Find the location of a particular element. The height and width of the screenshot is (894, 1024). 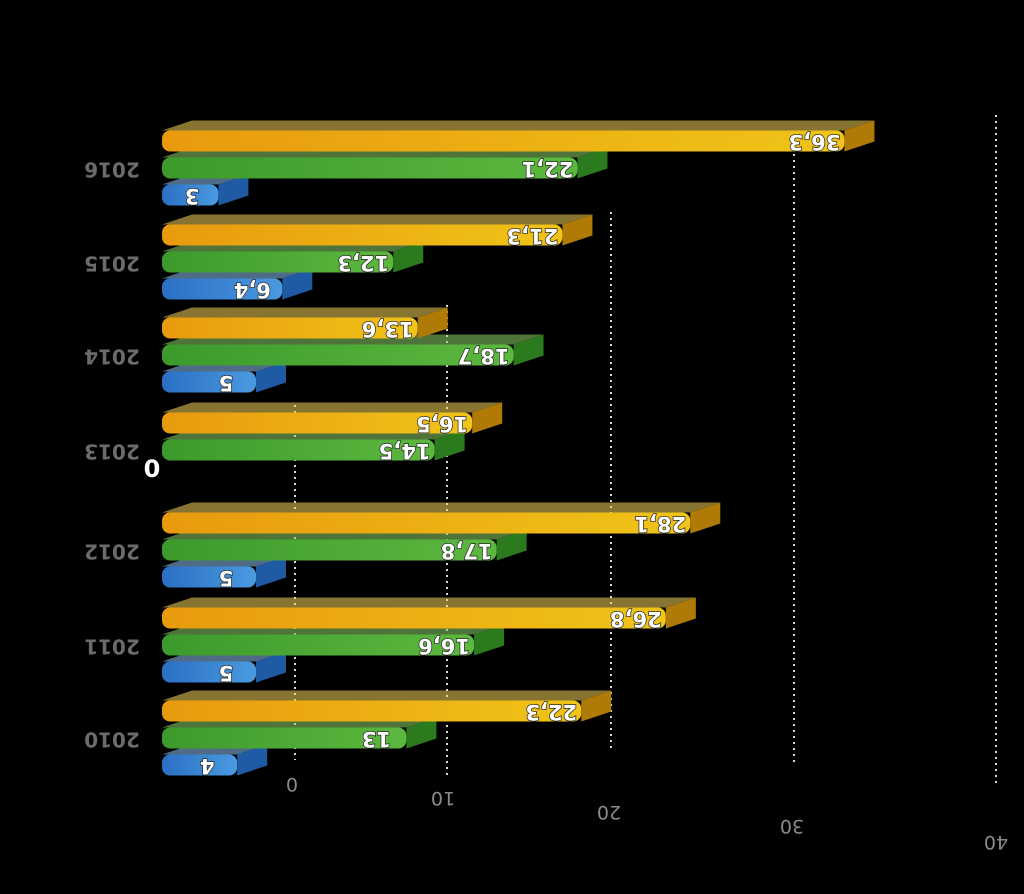

data-label: 6,4 is located at coordinates (252, 290).